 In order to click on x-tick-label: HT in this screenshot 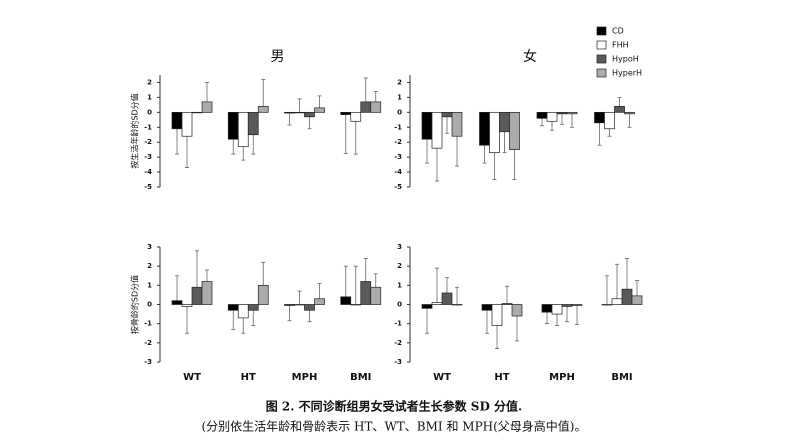, I will do `click(248, 377)`.